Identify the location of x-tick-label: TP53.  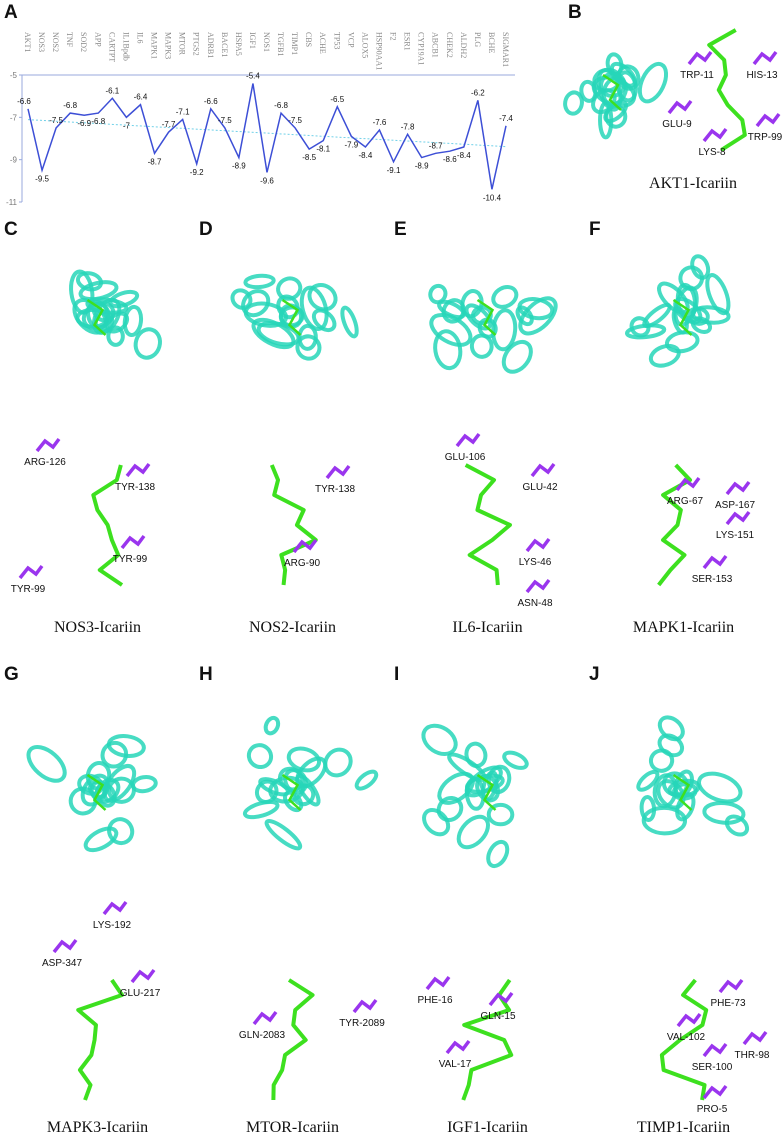
(336, 40).